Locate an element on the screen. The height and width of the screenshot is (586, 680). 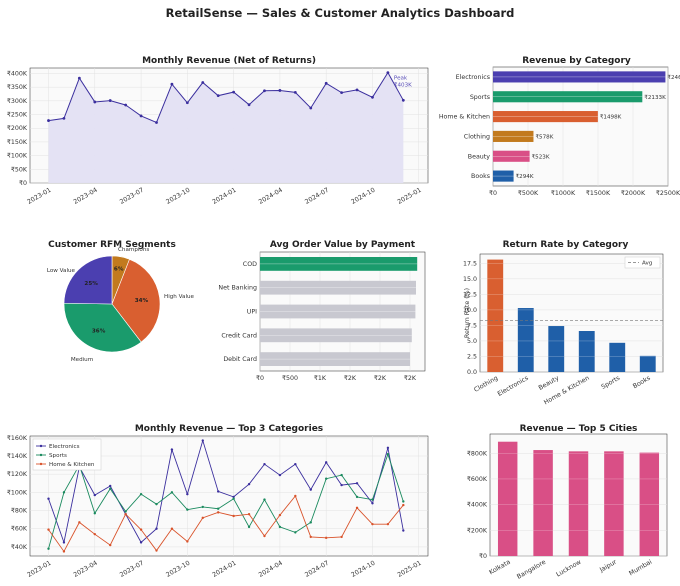
plot-area is located at coordinates (580, 126).